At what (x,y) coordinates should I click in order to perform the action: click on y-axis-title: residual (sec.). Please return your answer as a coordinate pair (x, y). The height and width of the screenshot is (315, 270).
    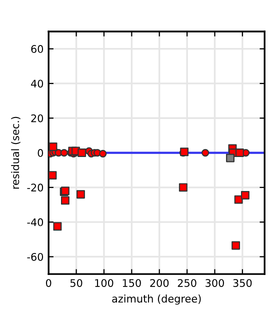
    Looking at the image, I should click on (15, 152).